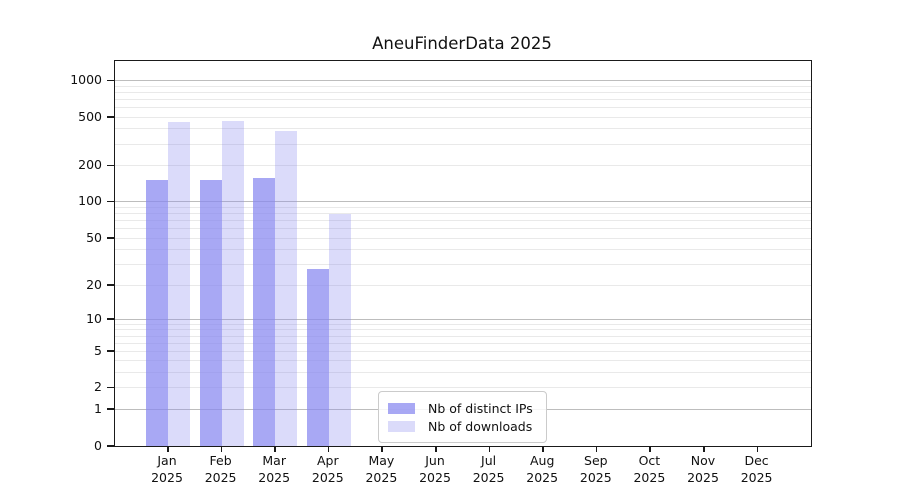 Image resolution: width=900 pixels, height=500 pixels. What do you see at coordinates (327, 469) in the screenshot?
I see `x-tick-label: Apr 2025` at bounding box center [327, 469].